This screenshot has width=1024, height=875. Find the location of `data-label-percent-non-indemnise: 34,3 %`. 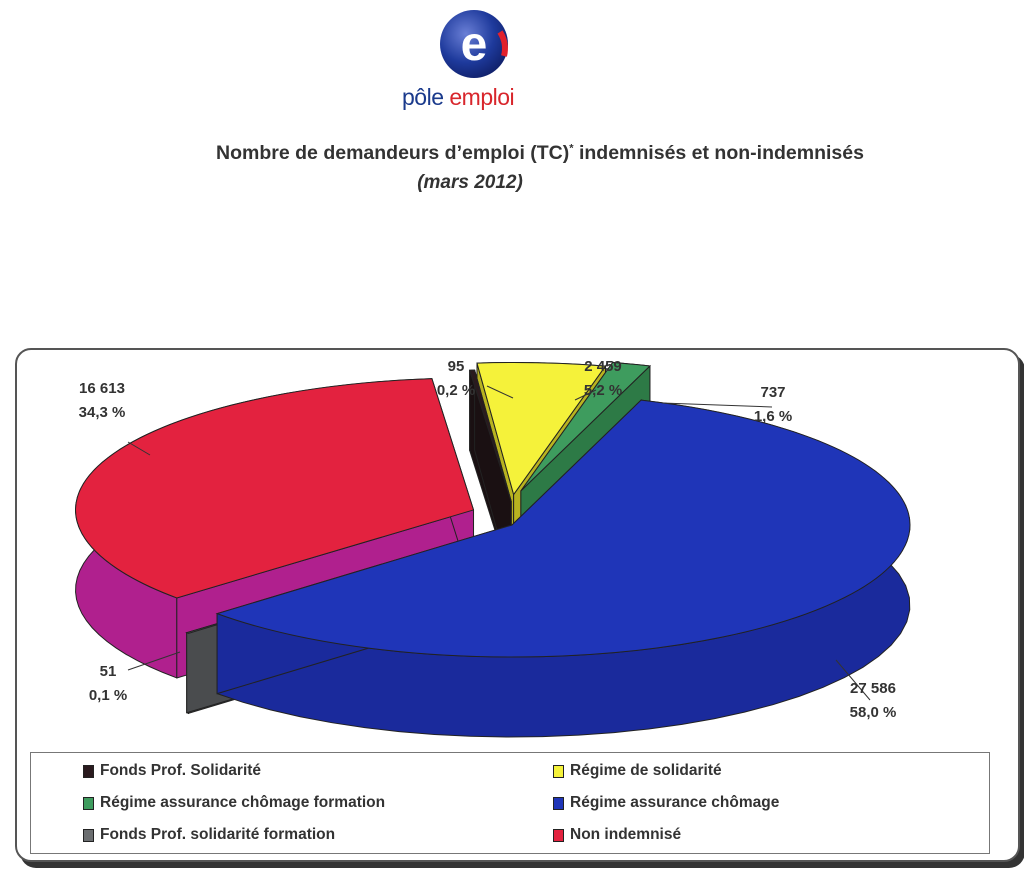

data-label-percent-non-indemnise: 34,3 % is located at coordinates (102, 412).